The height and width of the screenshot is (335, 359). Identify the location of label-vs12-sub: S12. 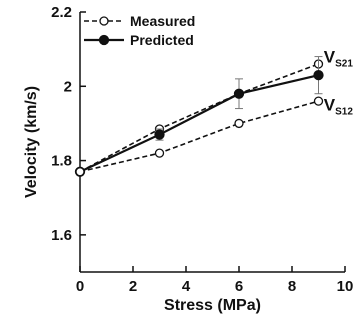
(344, 112).